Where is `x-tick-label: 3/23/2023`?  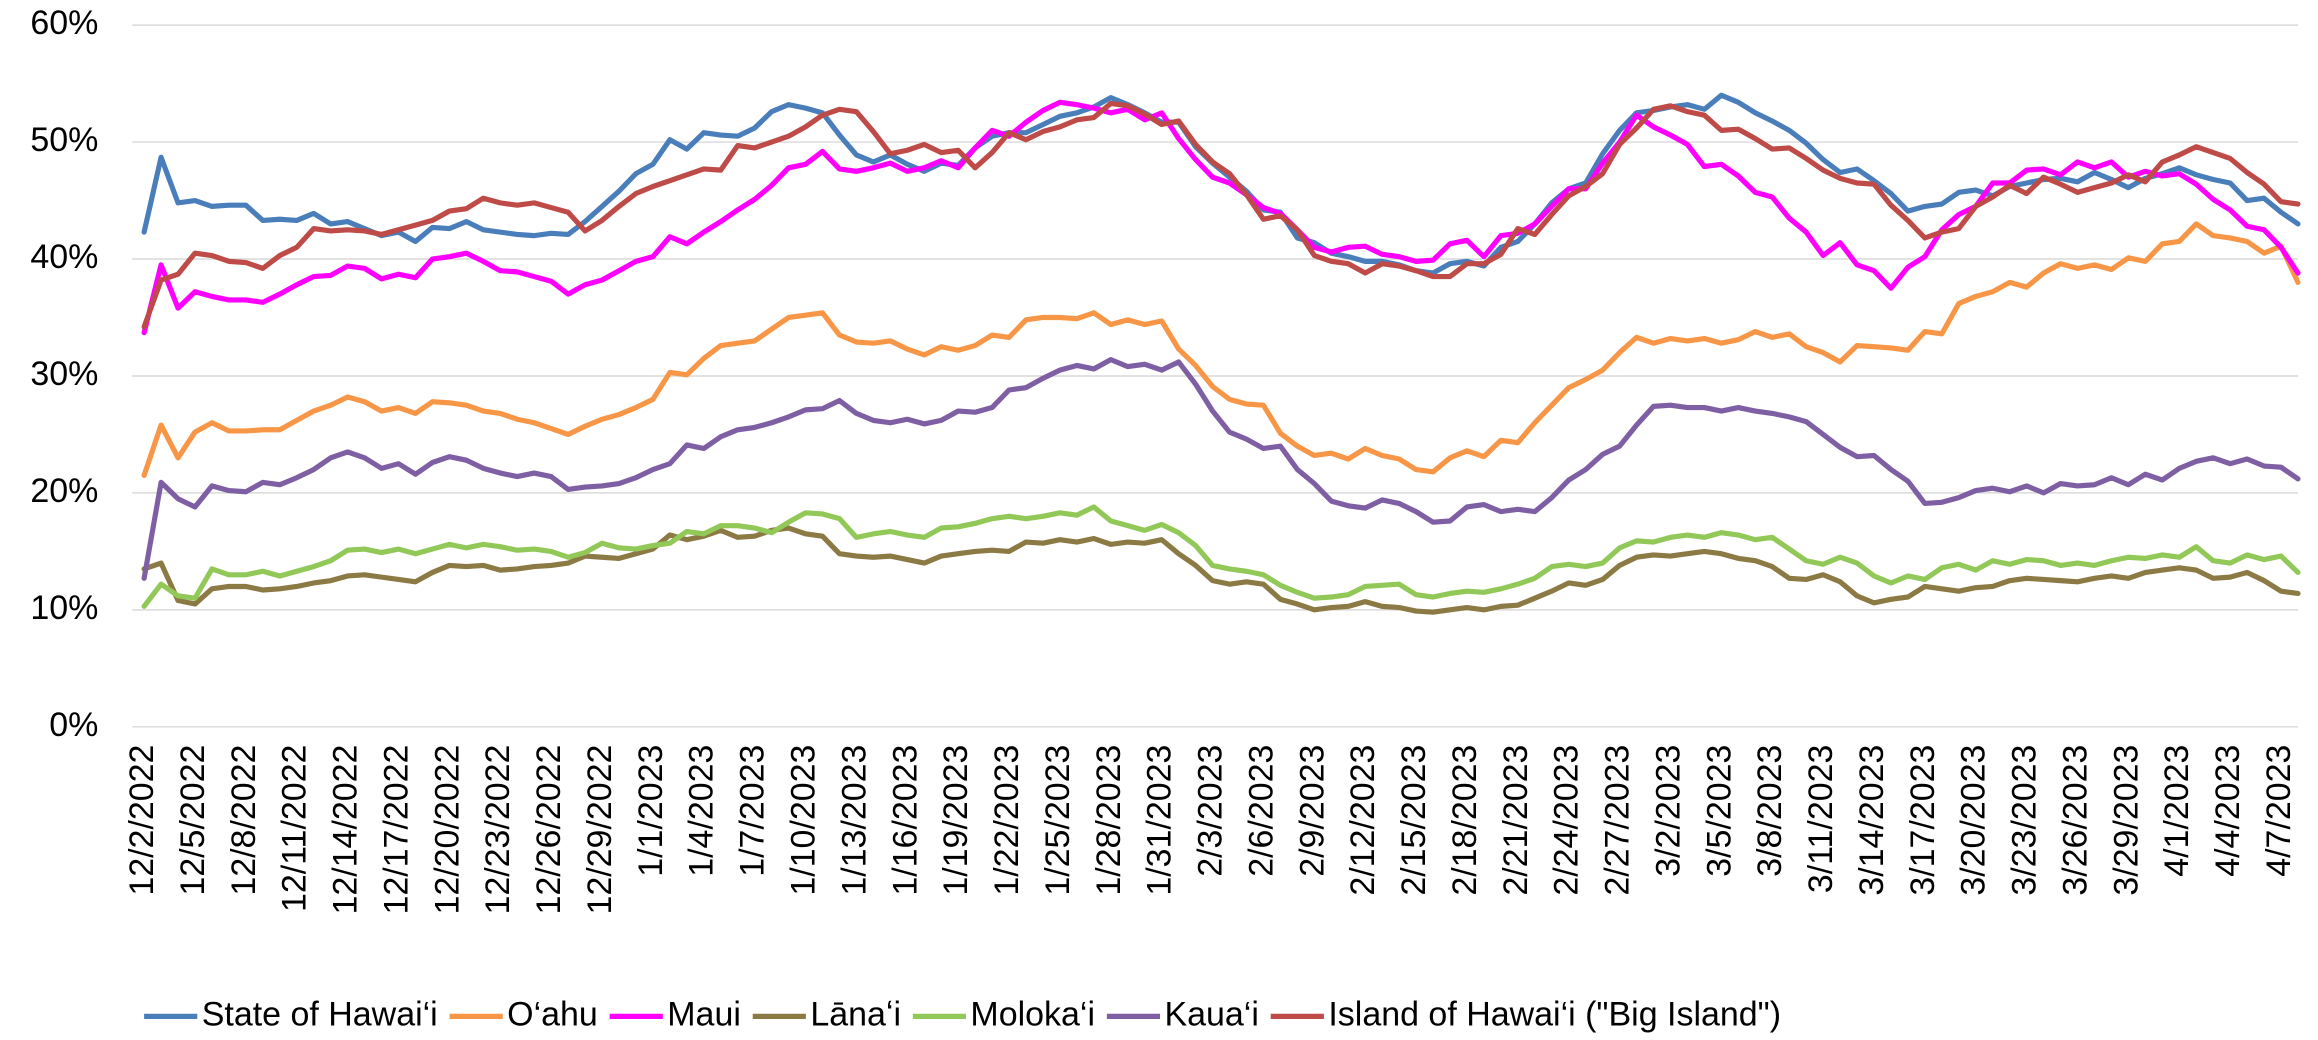 x-tick-label: 3/23/2023 is located at coordinates (2025, 820).